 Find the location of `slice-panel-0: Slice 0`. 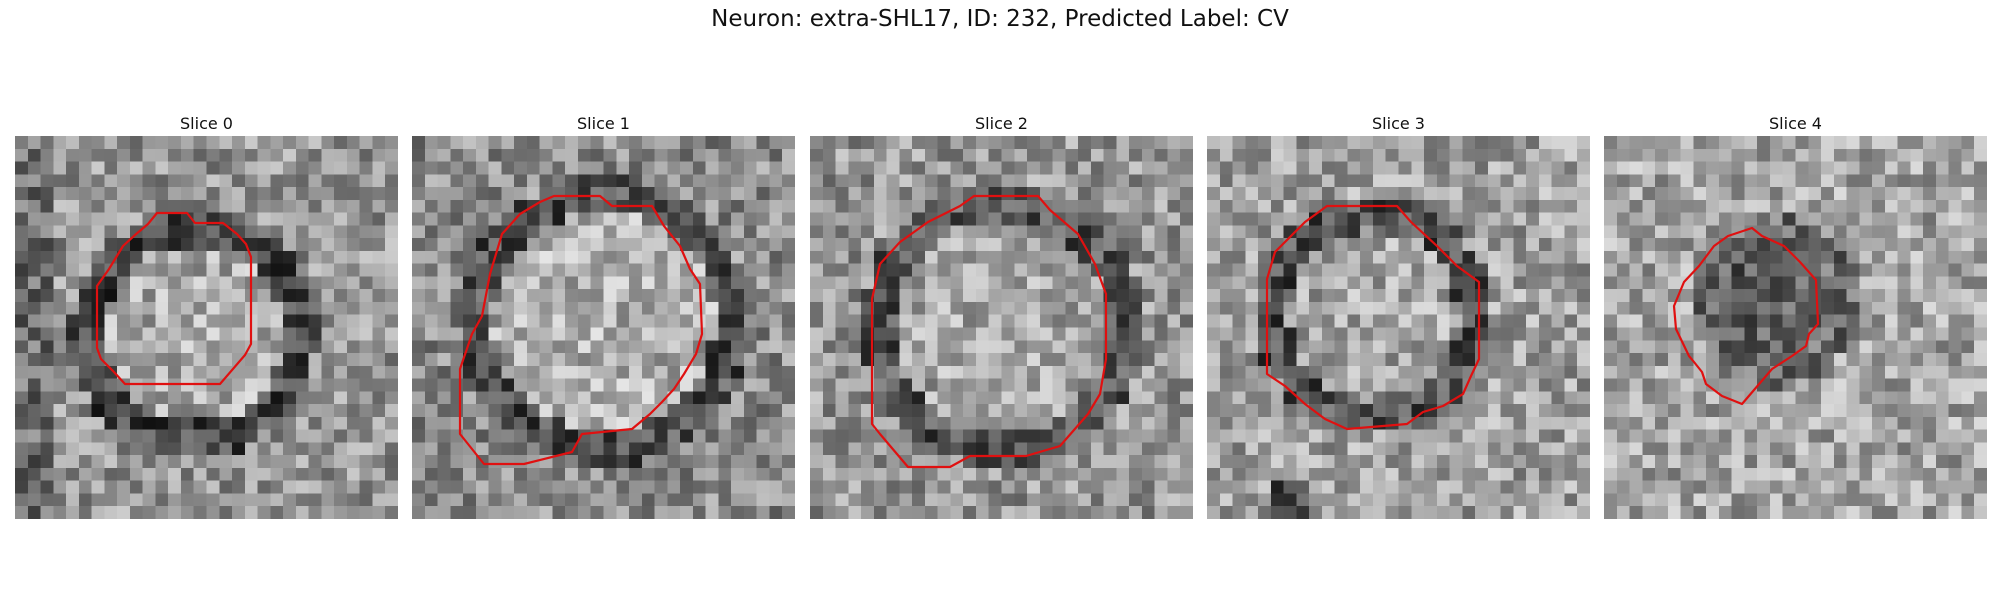

slice-panel-0: Slice 0 is located at coordinates (206, 315).